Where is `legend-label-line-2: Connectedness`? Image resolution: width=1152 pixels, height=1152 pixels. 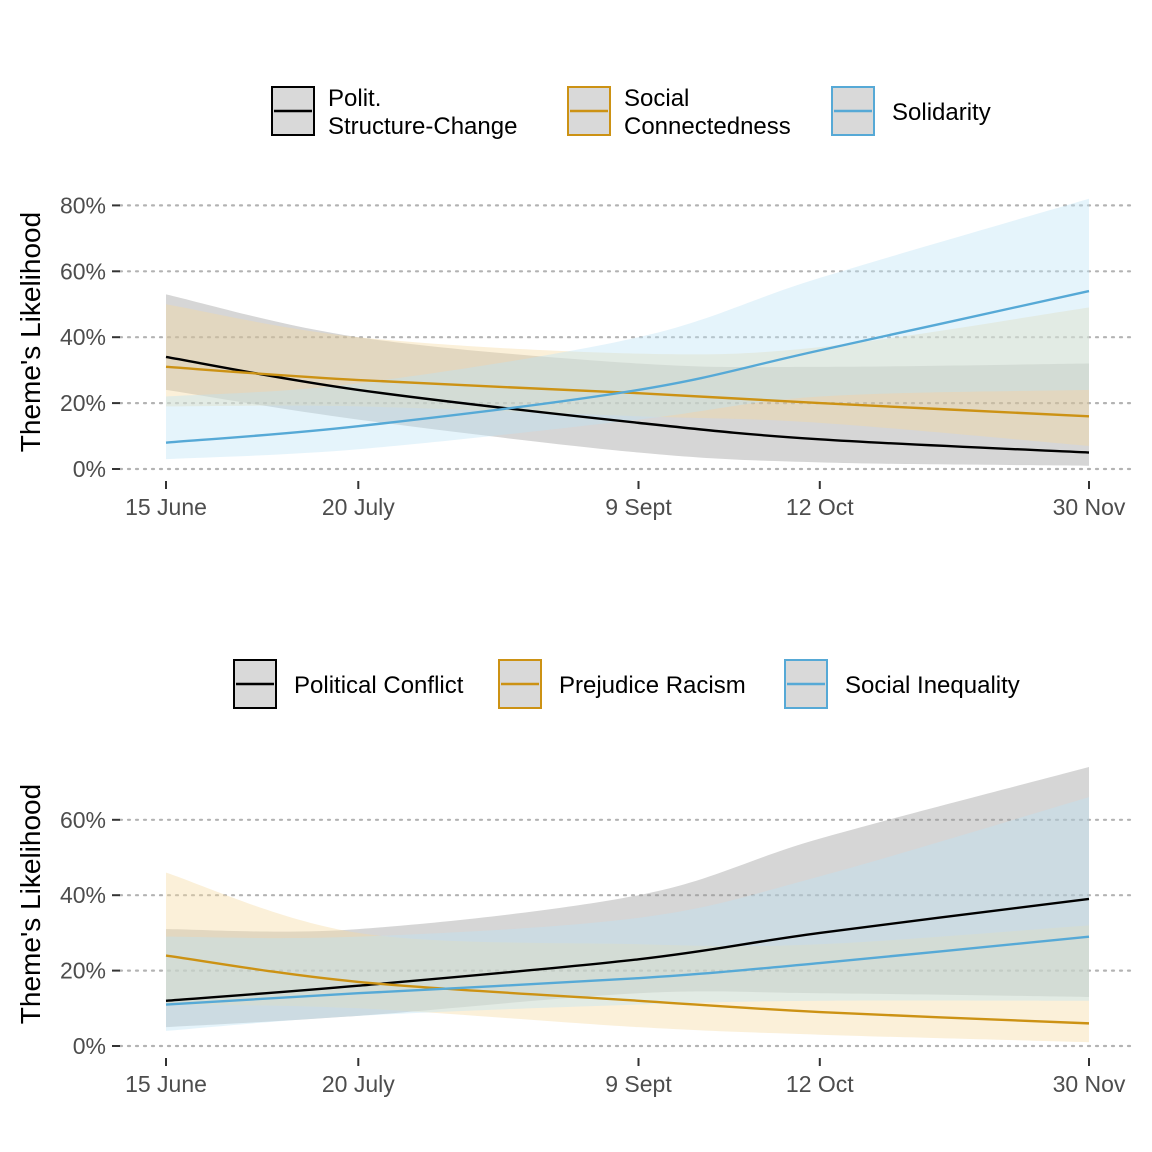 legend-label-line-2: Connectedness is located at coordinates (707, 126).